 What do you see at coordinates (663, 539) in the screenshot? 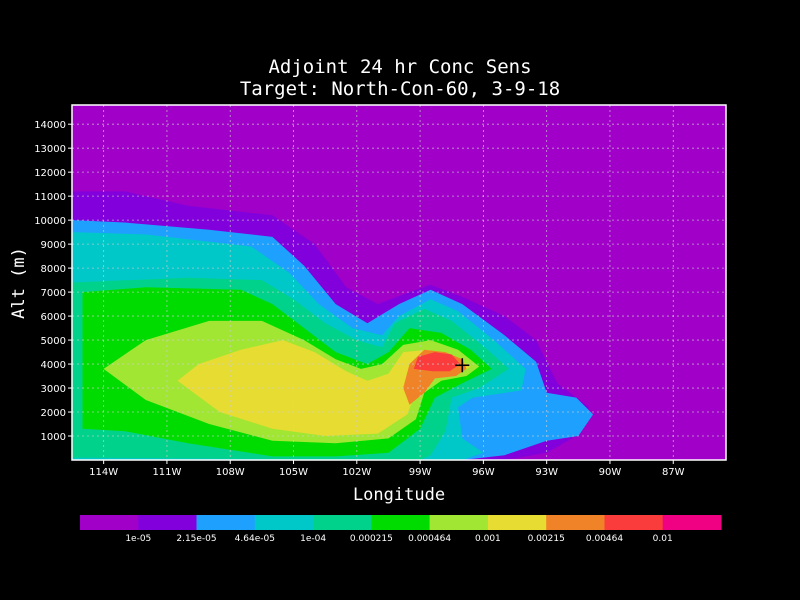
I see `colorbar-label: 0.01` at bounding box center [663, 539].